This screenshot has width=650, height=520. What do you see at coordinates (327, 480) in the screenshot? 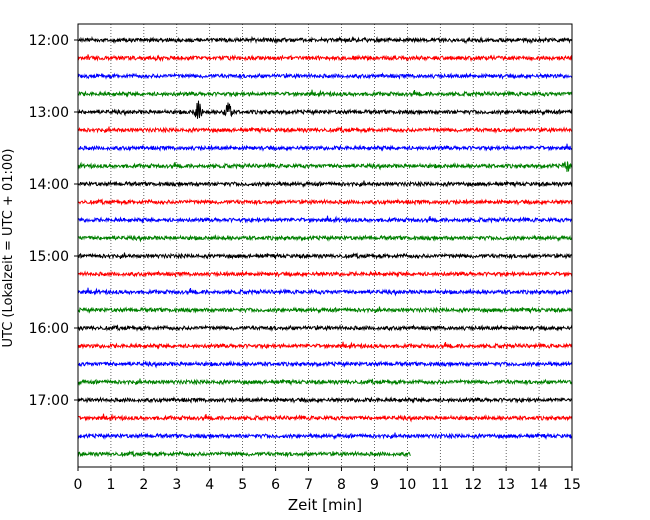
I see `x-axis-ticks: 0 1 2 3 4 5 6 7 8 9 10 11 12 13 14 15` at bounding box center [327, 480].